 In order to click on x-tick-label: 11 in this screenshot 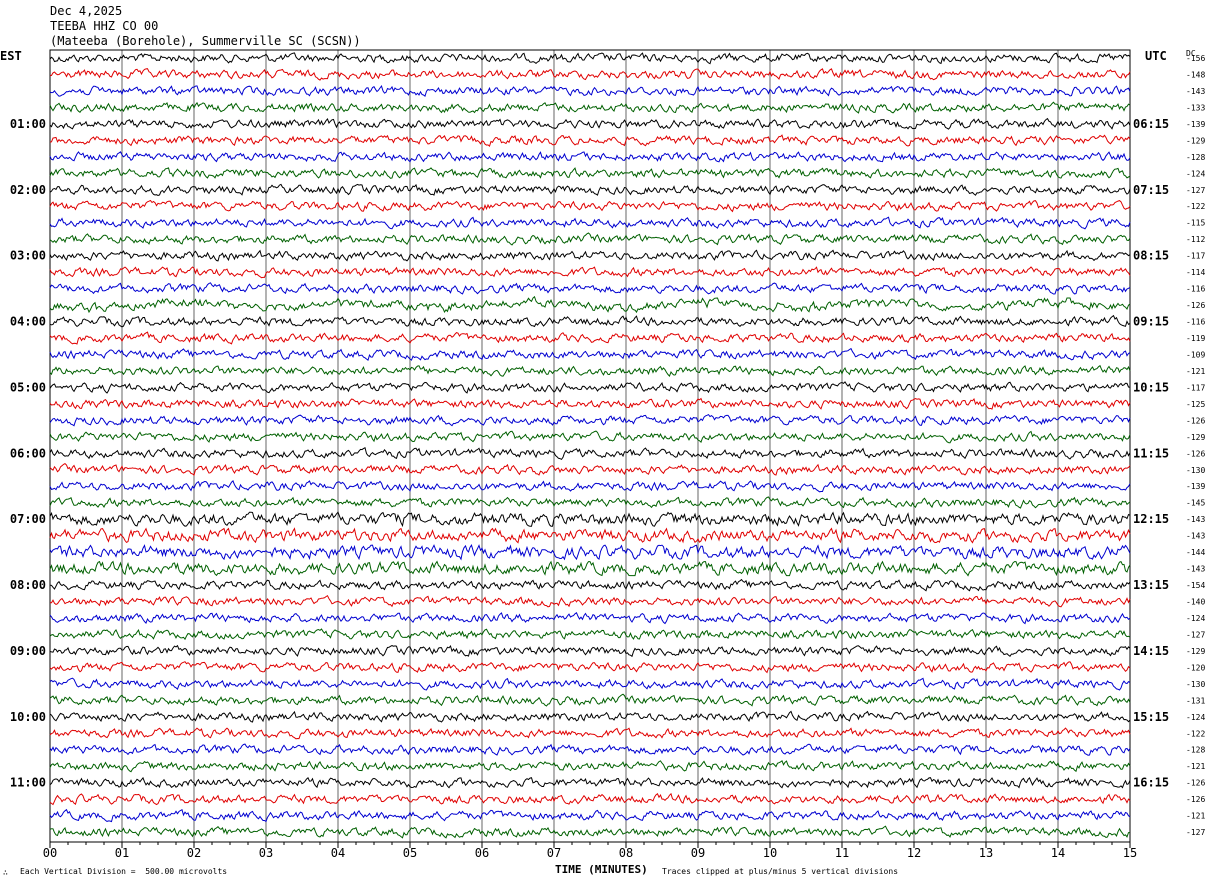, I will do `click(842, 853)`.